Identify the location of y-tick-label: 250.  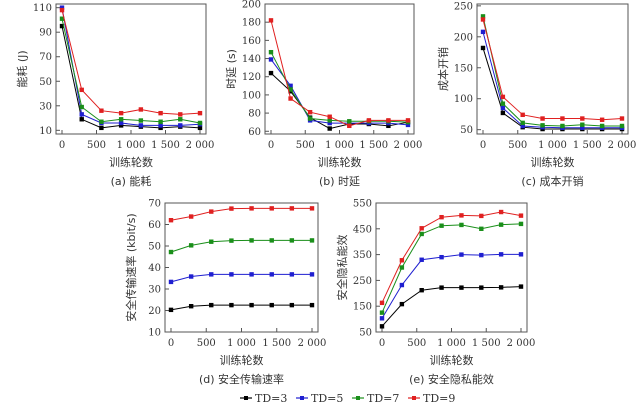
(463, 6).